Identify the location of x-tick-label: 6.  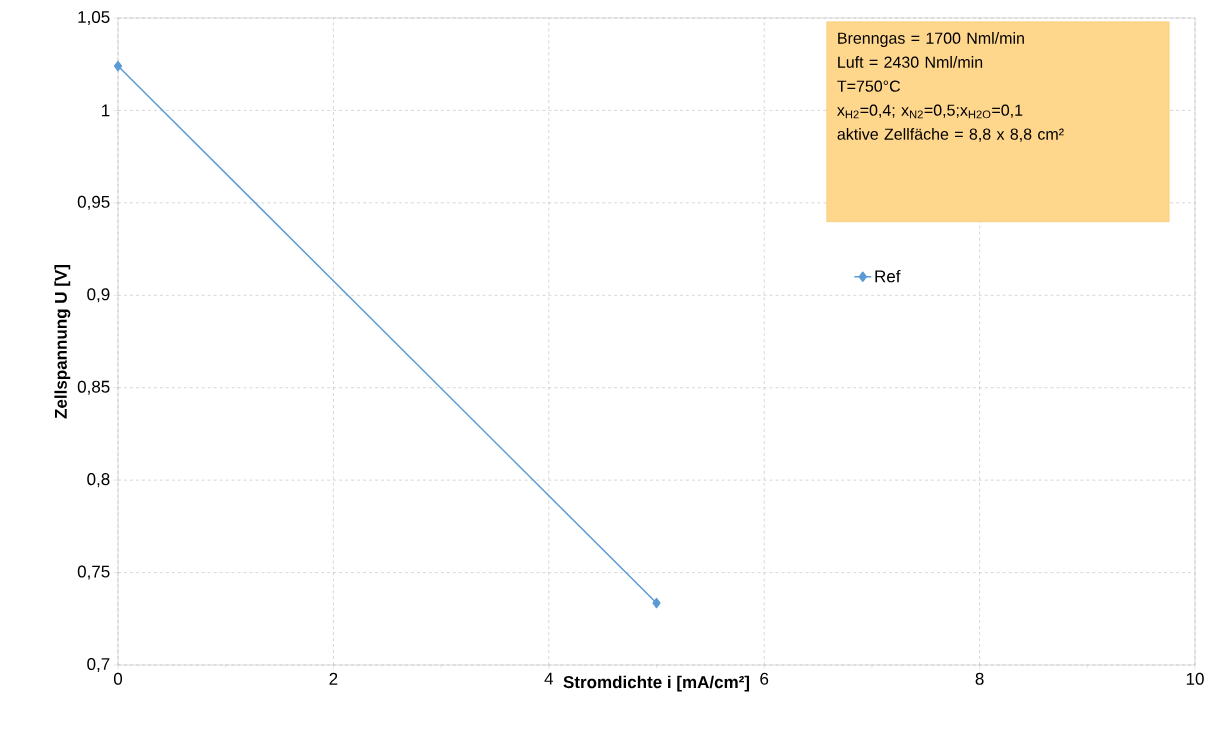
(764, 678).